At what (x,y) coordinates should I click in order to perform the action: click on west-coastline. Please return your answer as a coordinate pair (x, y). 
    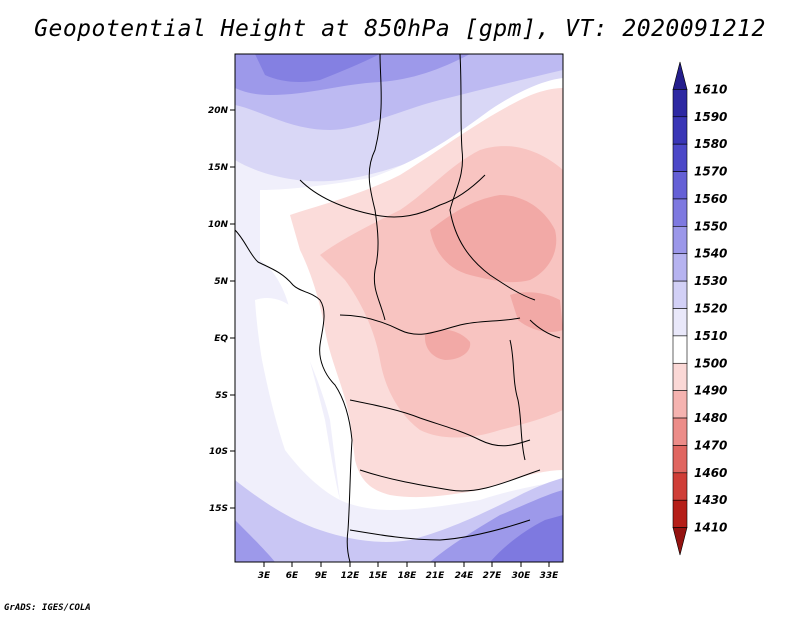
    Looking at the image, I should click on (294, 395).